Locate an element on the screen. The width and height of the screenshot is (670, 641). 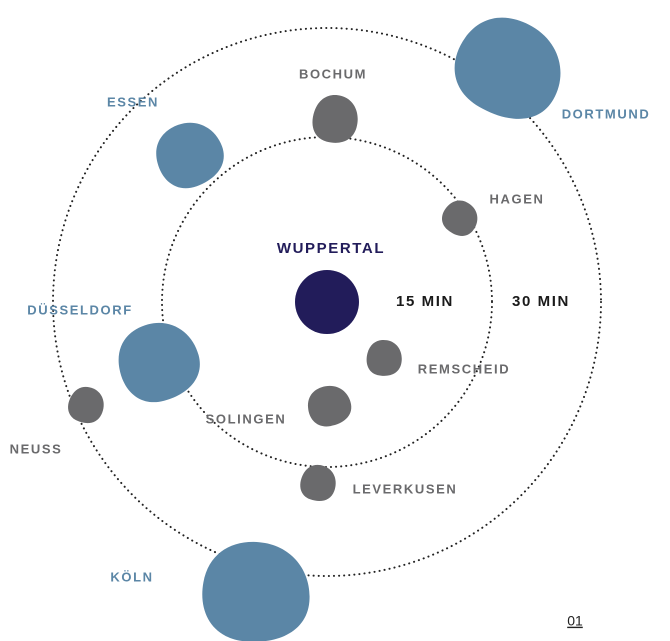
center-label: WUPPERTAL is located at coordinates (331, 248).